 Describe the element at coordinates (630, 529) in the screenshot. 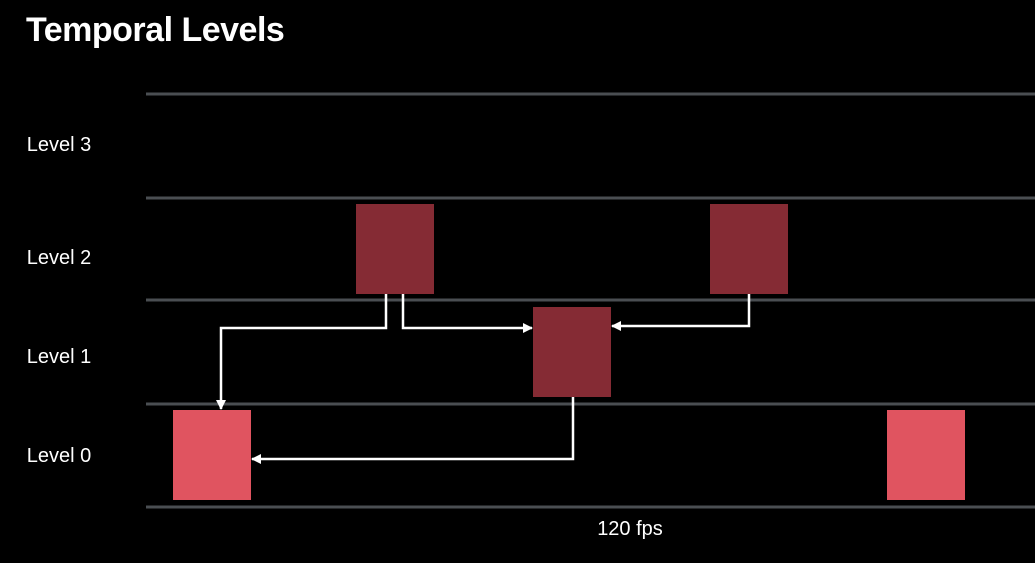

I see `frame-rate-label: 120 fps` at that location.